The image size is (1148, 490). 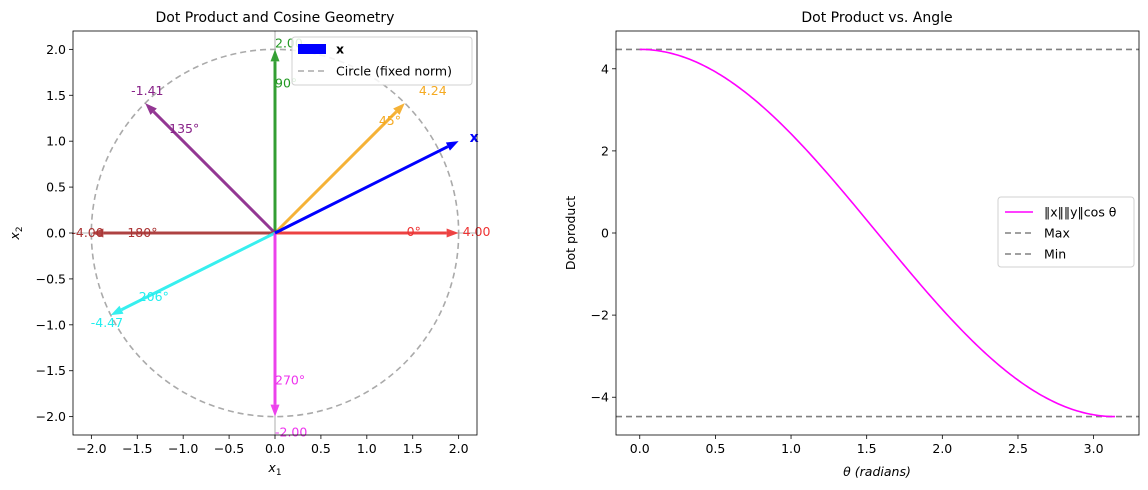 What do you see at coordinates (335, 172) in the screenshot?
I see `vector-45-shaft` at bounding box center [335, 172].